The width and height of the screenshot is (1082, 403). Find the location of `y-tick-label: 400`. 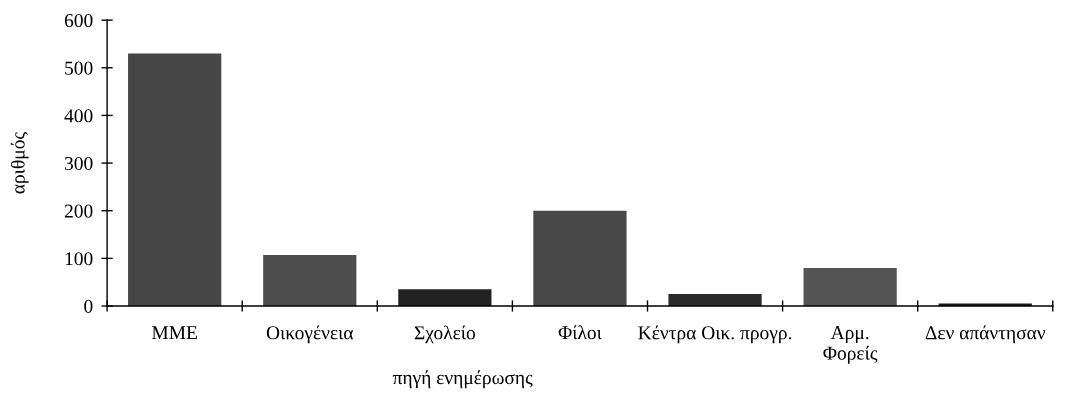

y-tick-label: 400 is located at coordinates (78, 116).